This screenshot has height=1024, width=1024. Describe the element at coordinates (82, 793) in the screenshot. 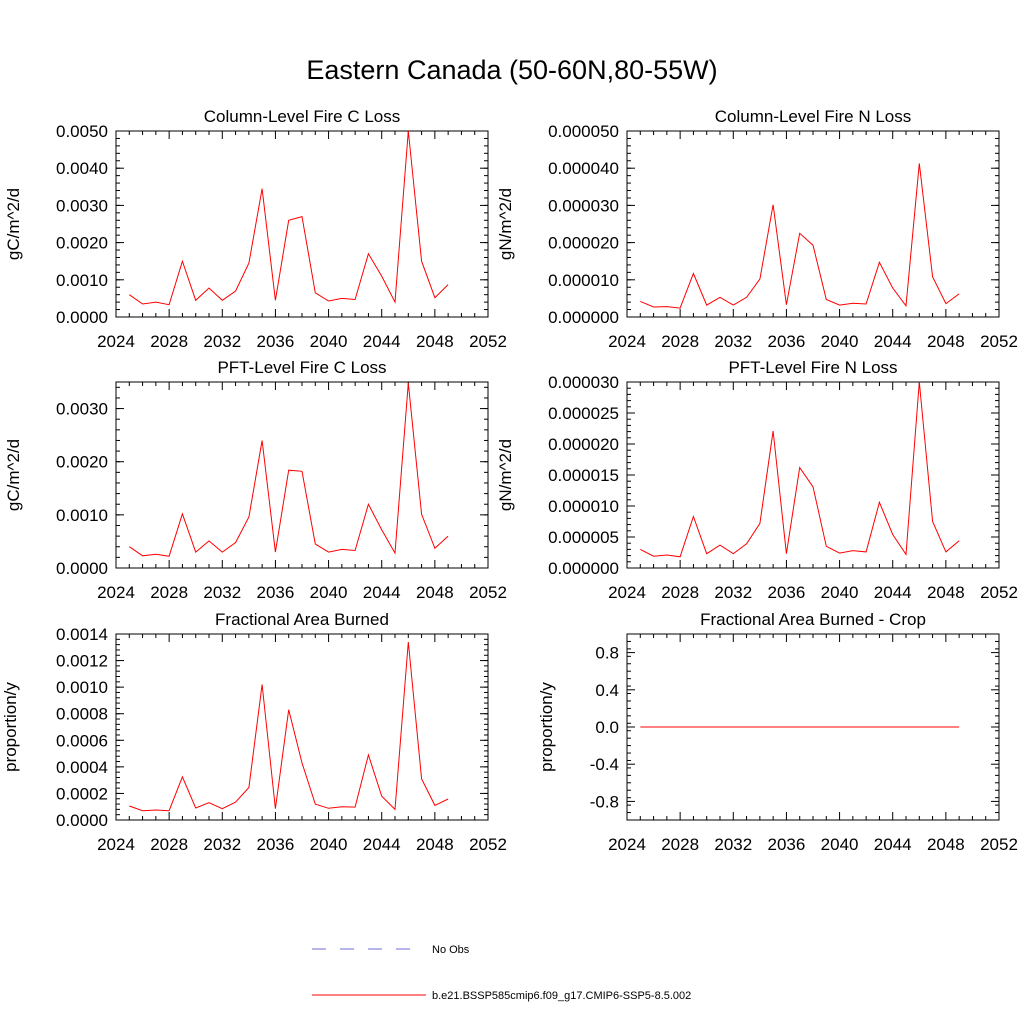

I see `y-tick-label: 0.0002` at that location.